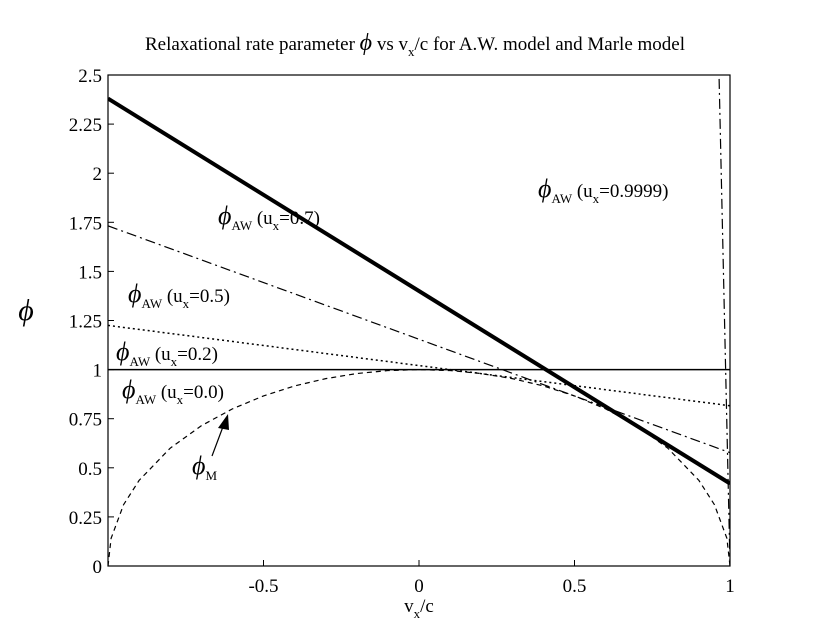 This screenshot has width=830, height=637. Describe the element at coordinates (299, 218) in the screenshot. I see `annotation-part: =0.7)` at that location.